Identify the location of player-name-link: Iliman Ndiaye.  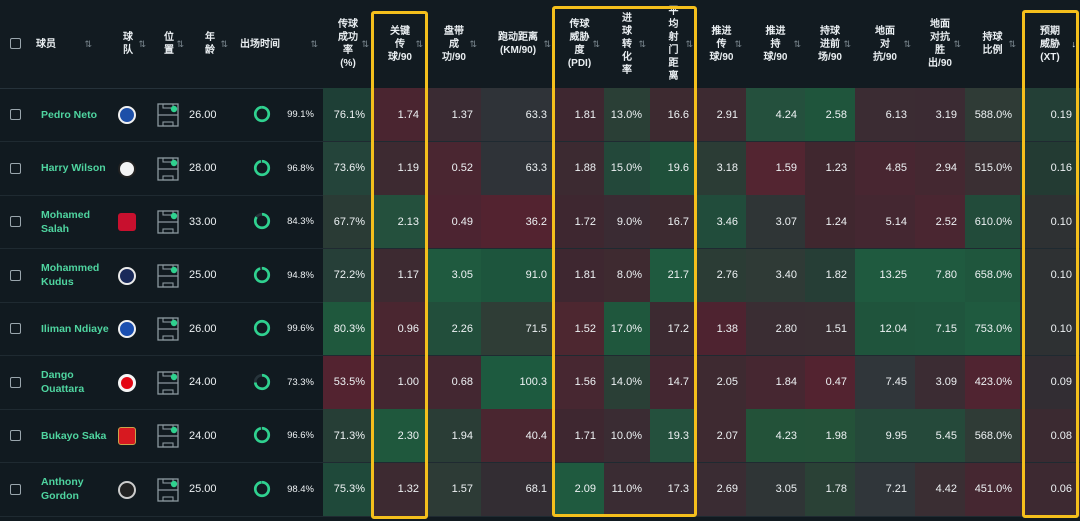
(75, 328).